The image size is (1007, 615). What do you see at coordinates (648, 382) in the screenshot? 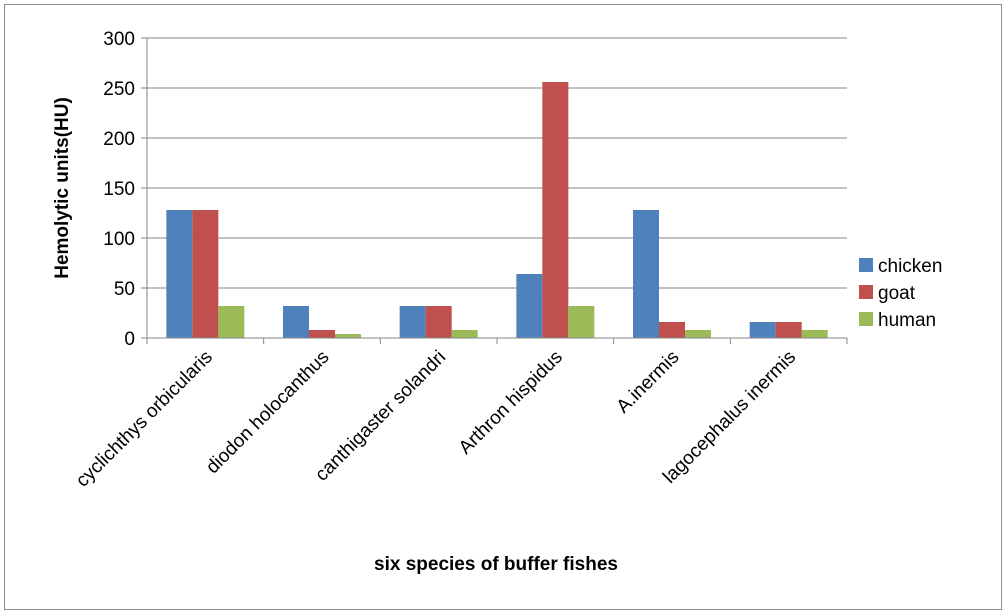
I see `x-tick-label: A.inermis` at bounding box center [648, 382].